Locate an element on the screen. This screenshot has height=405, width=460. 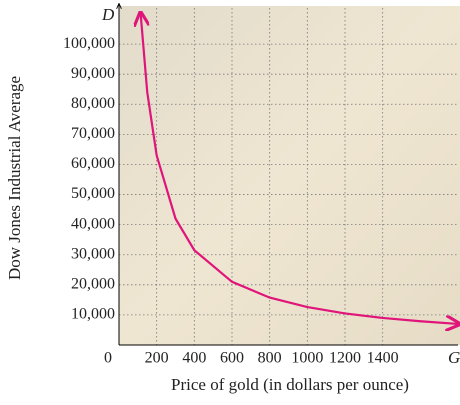
y-tick-label: 10,000 is located at coordinates (93, 314).